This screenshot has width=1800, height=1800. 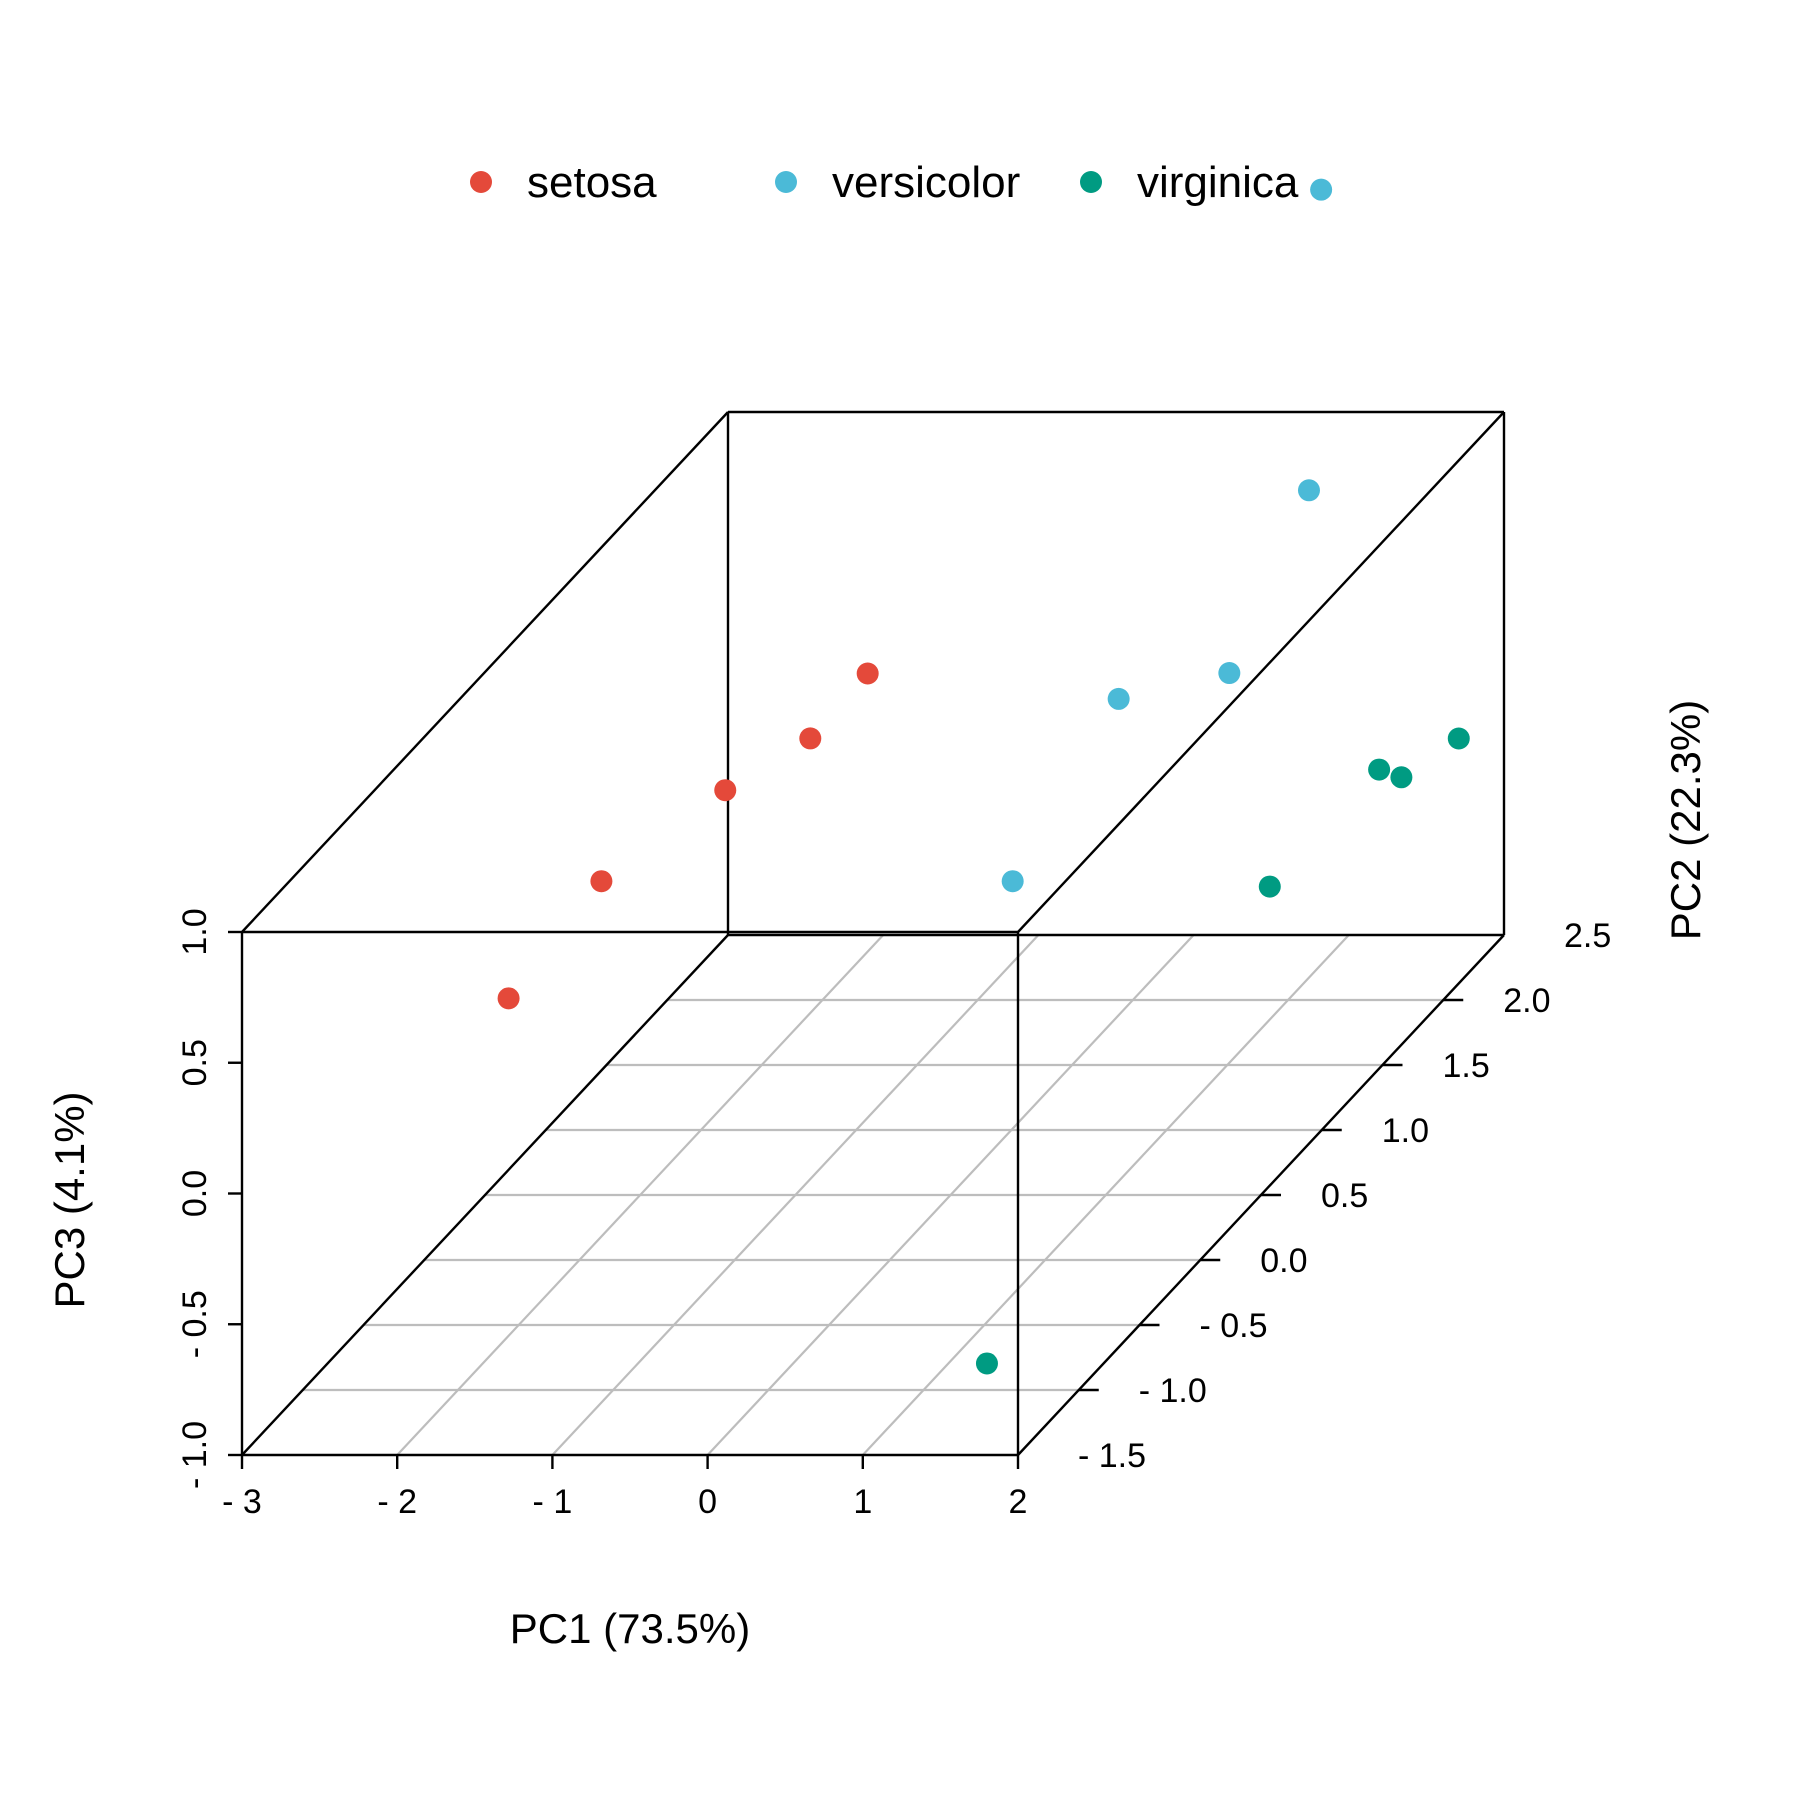 I want to click on y-axis-title: PC2 (22.3%), so click(x=1685, y=820).